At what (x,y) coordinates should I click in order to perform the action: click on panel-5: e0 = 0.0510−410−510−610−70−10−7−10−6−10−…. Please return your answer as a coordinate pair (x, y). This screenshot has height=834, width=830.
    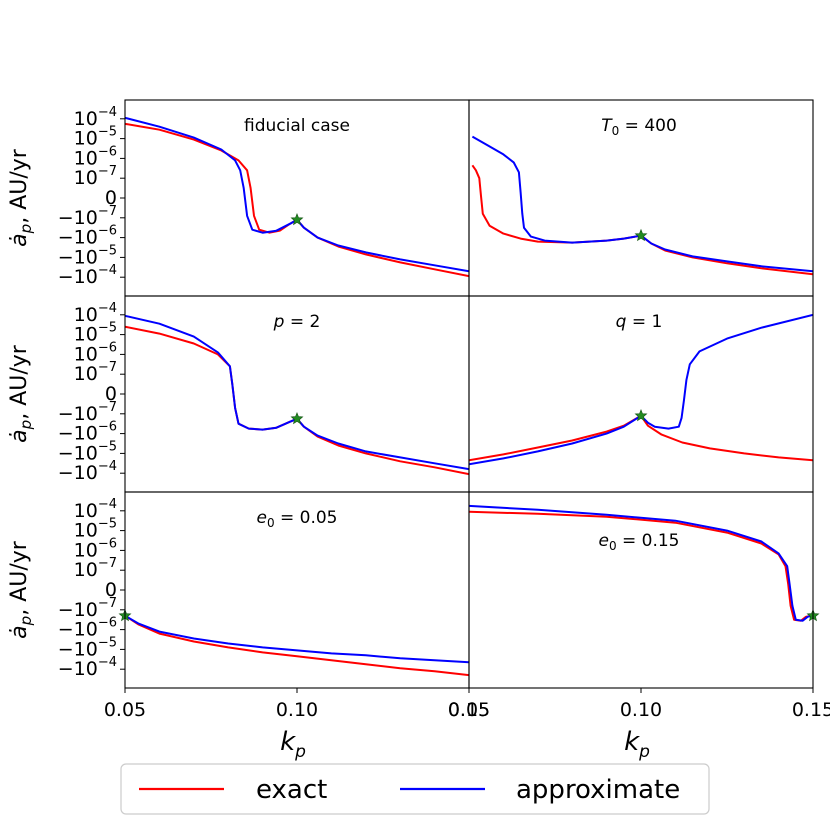
    Looking at the image, I should click on (264, 590).